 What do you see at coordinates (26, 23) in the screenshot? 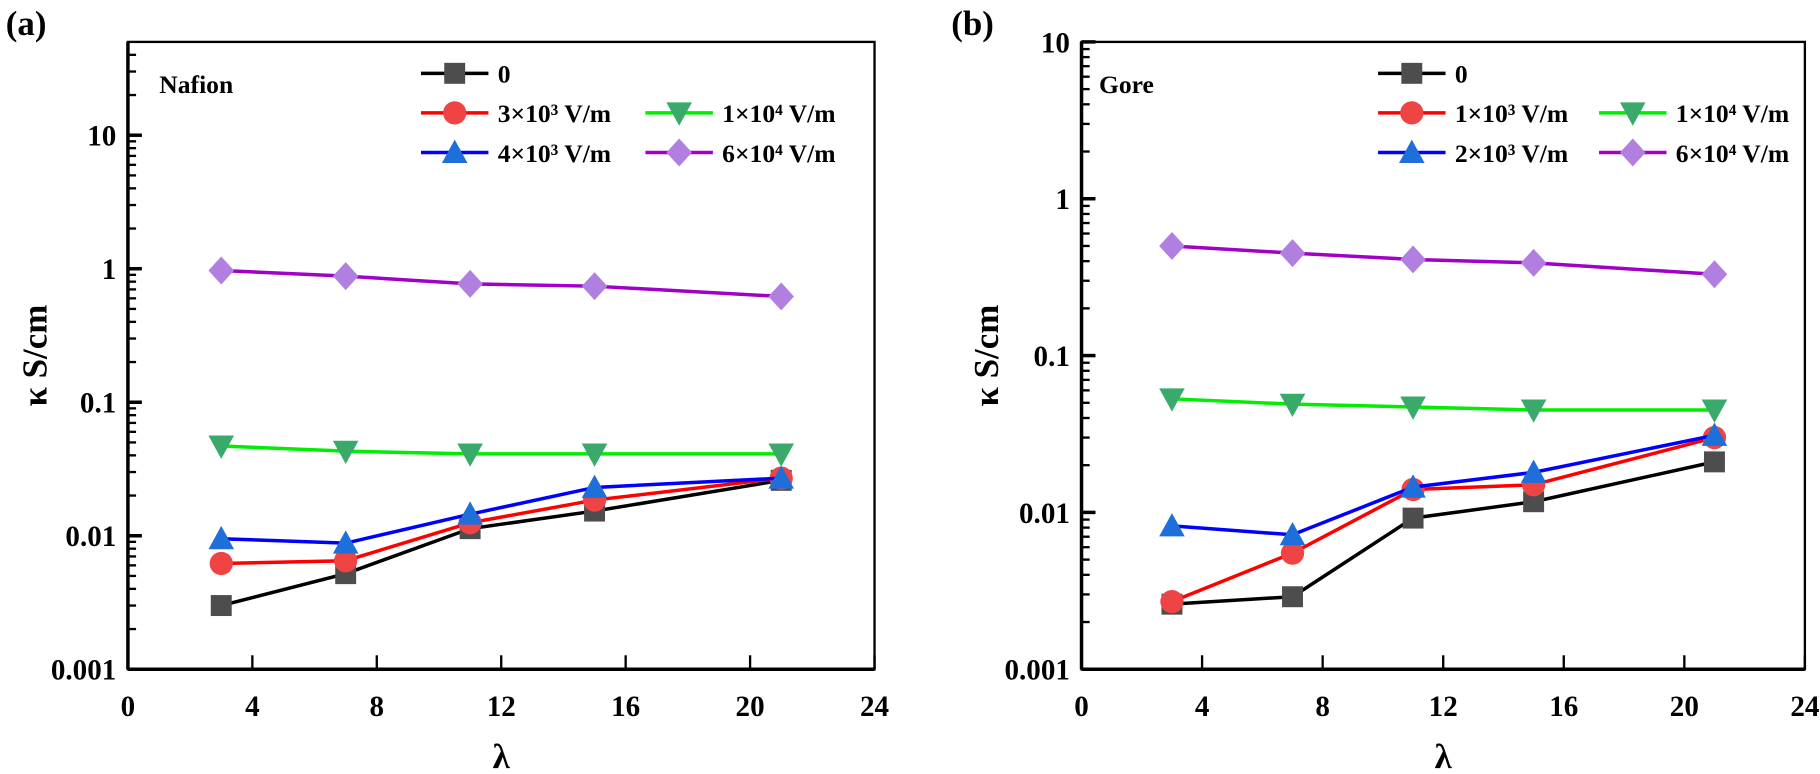
I see `panel-label: (a)` at bounding box center [26, 23].